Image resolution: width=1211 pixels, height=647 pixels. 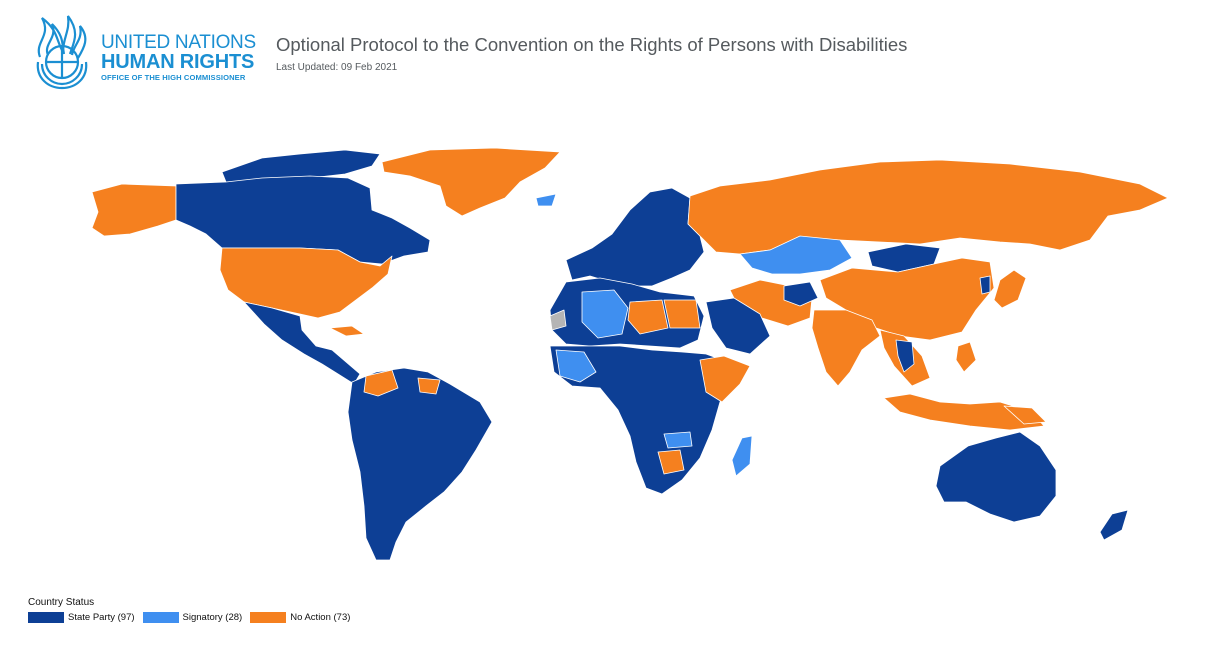 I want to click on region-subsaharan-africa, so click(x=642, y=420).